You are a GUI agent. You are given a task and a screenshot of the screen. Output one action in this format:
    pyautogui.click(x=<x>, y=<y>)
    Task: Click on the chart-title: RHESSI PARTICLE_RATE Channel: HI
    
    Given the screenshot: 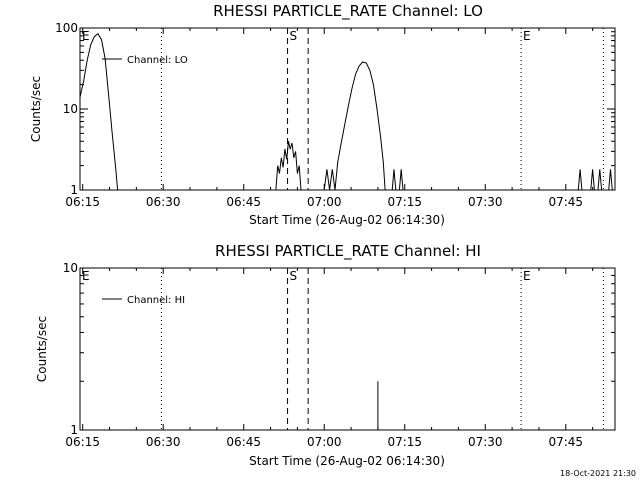 What is the action you would take?
    pyautogui.click(x=348, y=251)
    